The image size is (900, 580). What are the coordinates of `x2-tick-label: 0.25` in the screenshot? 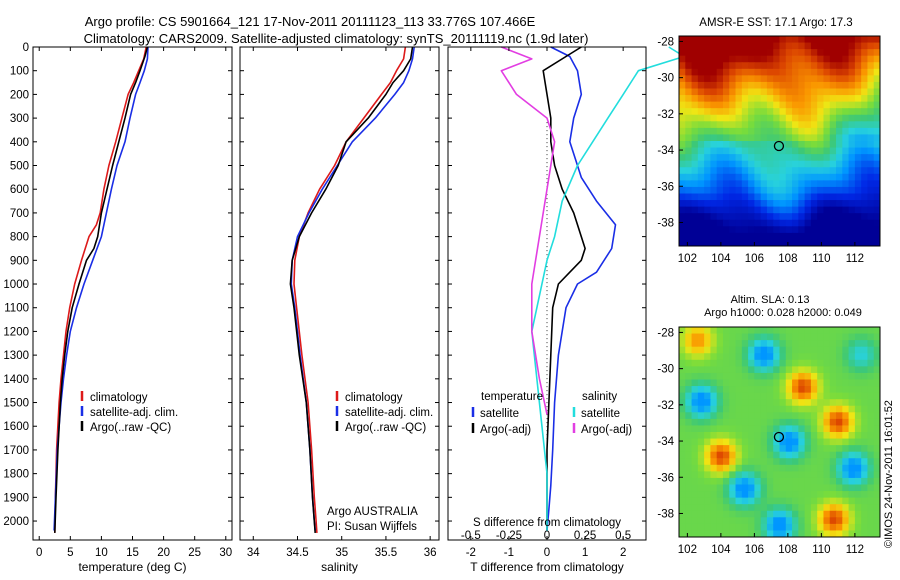 It's located at (585, 536).